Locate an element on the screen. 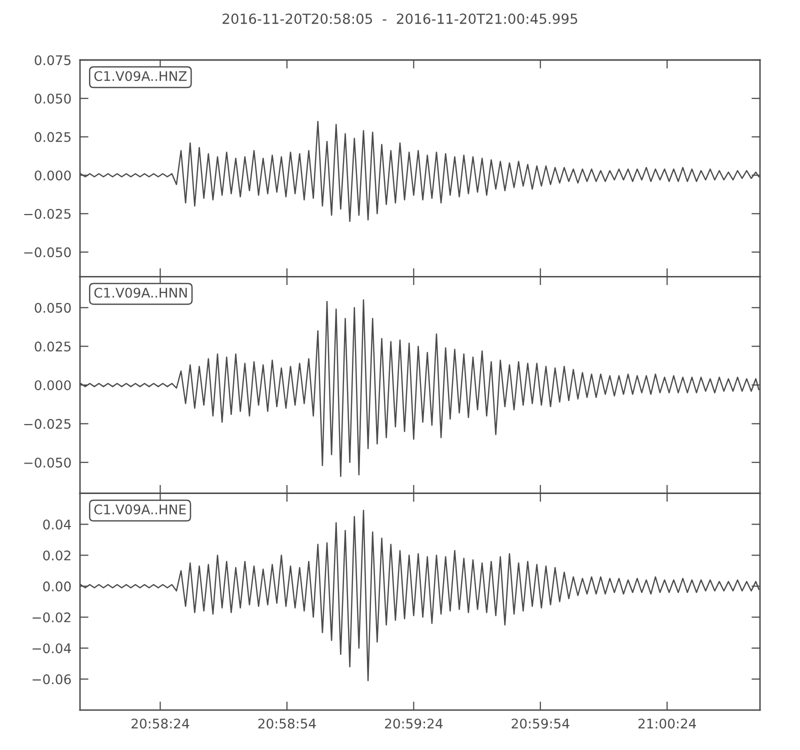 The image size is (800, 750). y-tick-label: 0.00 is located at coordinates (57, 586).